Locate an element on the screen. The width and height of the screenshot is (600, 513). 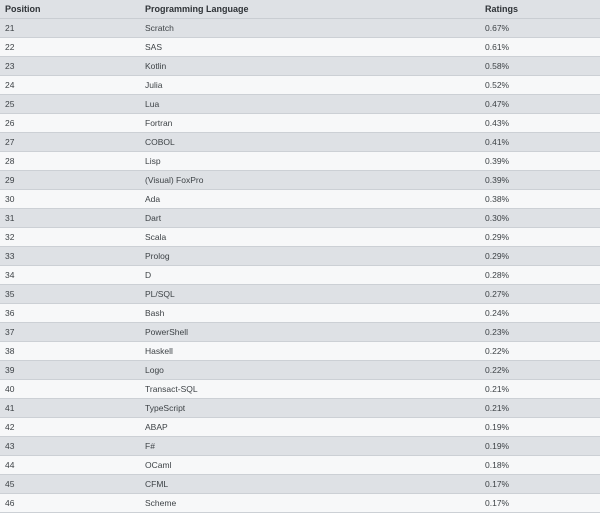
language-cell: Kotlin is located at coordinates (313, 66).